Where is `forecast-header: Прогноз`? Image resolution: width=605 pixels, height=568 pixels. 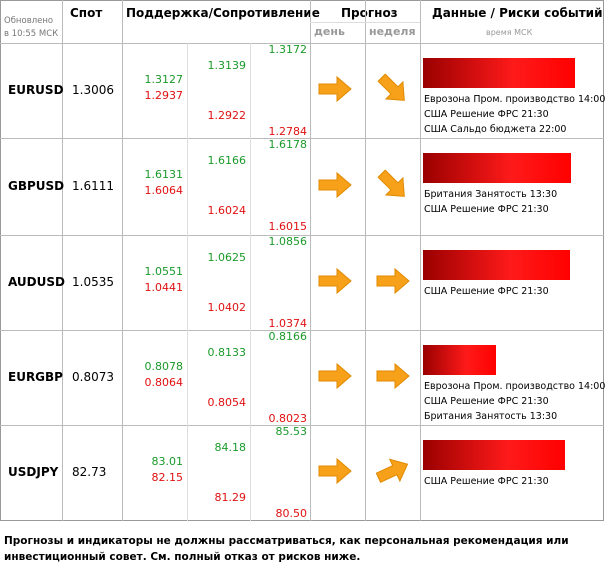 forecast-header: Прогноз is located at coordinates (369, 13).